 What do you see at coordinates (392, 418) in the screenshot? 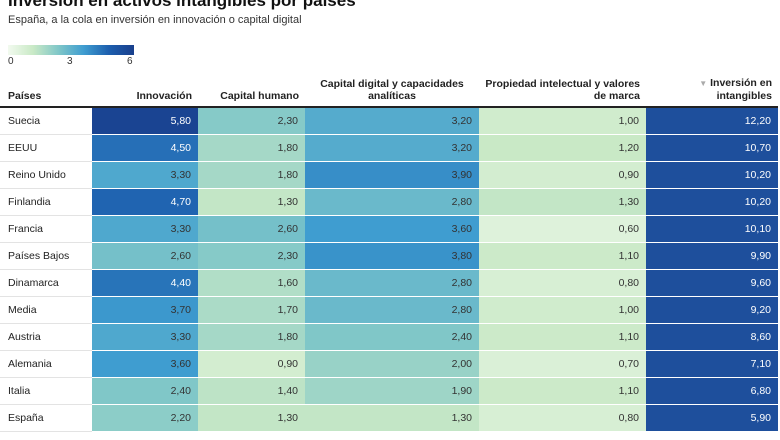
I see `cell-capital-digital: 1,30` at bounding box center [392, 418].